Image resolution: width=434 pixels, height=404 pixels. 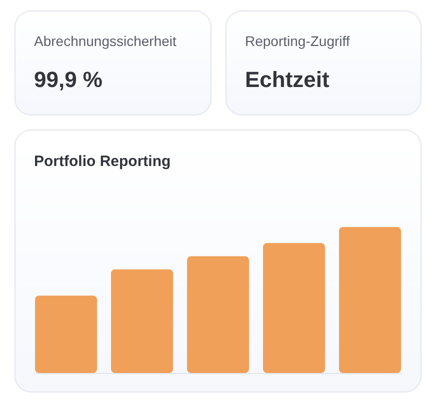 What do you see at coordinates (68, 79) in the screenshot?
I see `text: 99,9 %` at bounding box center [68, 79].